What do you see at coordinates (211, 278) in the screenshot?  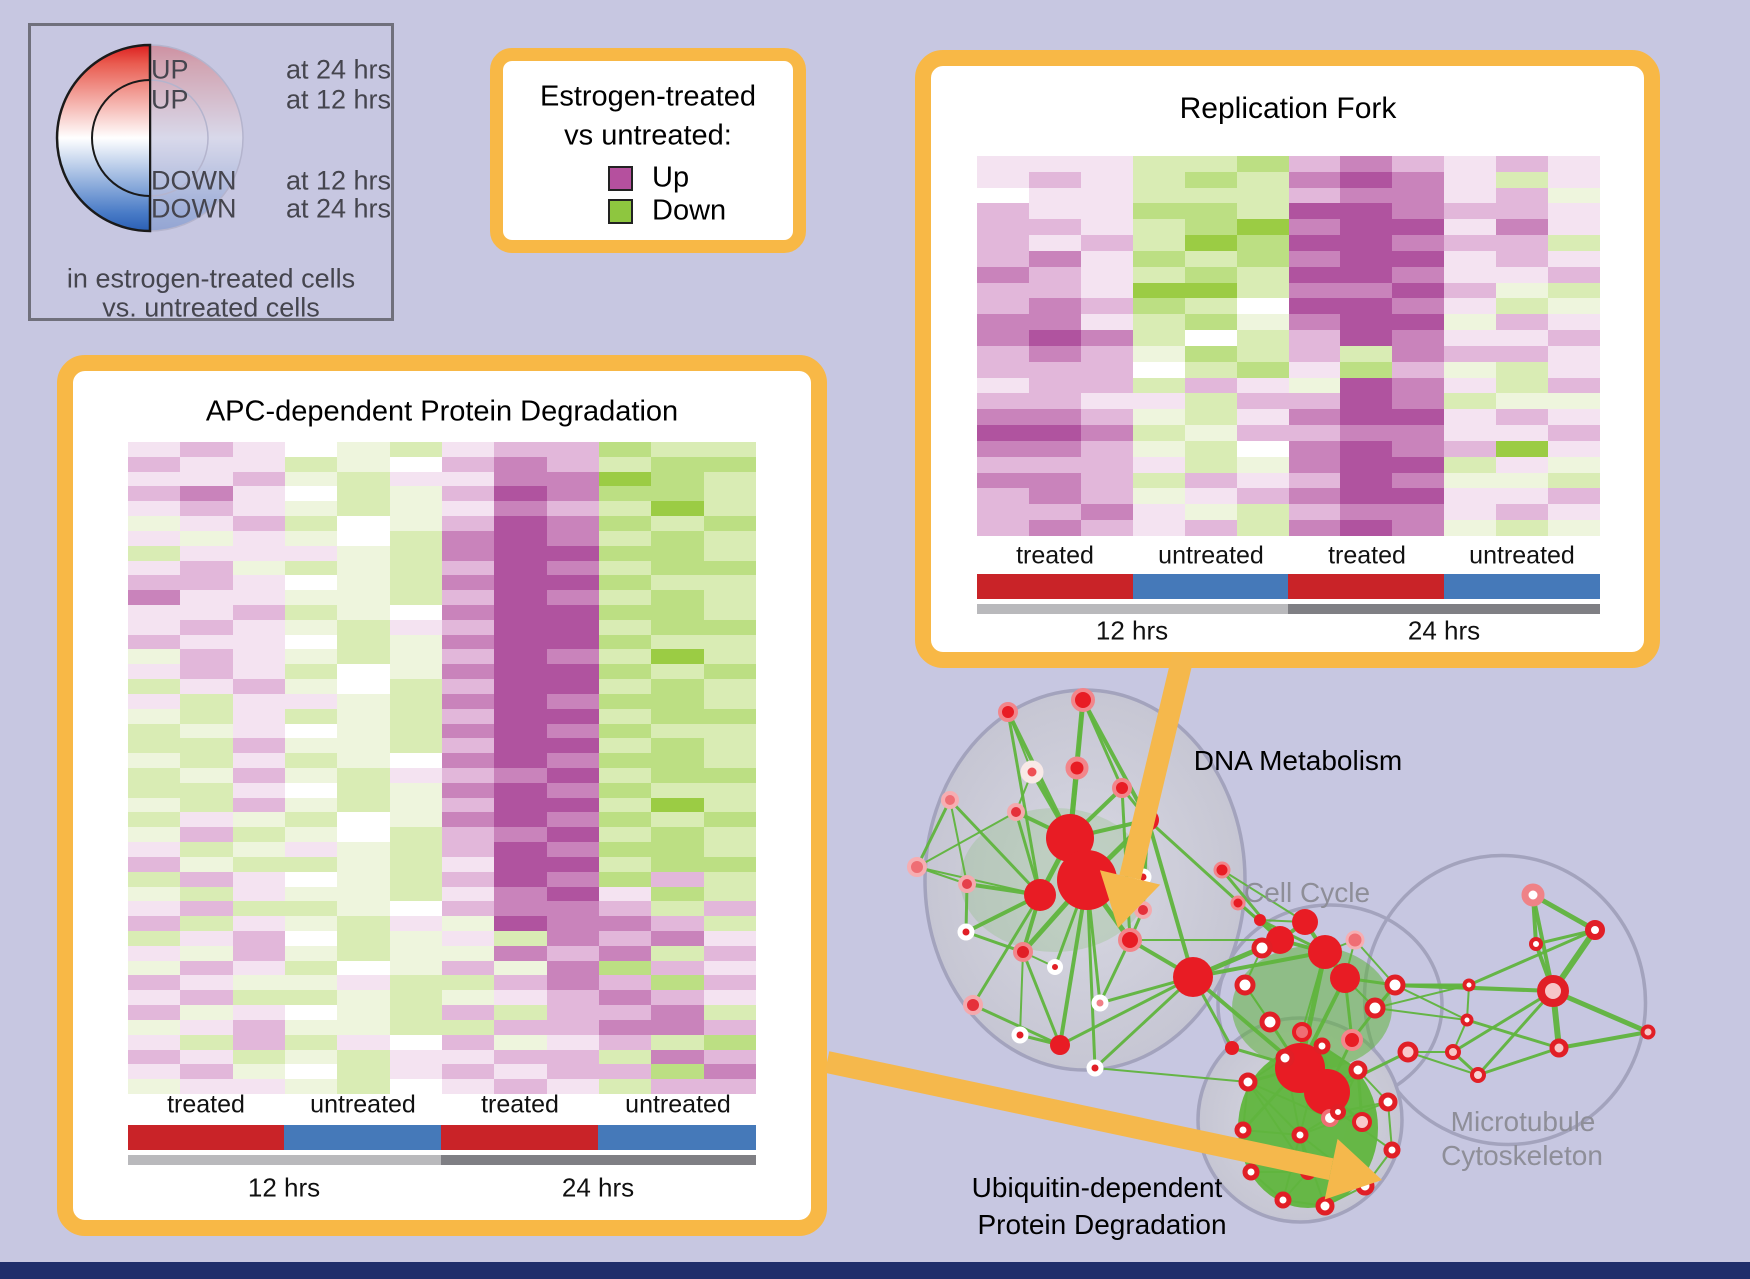 I see `legend-footnote-1: in estrogen-treated cells` at bounding box center [211, 278].